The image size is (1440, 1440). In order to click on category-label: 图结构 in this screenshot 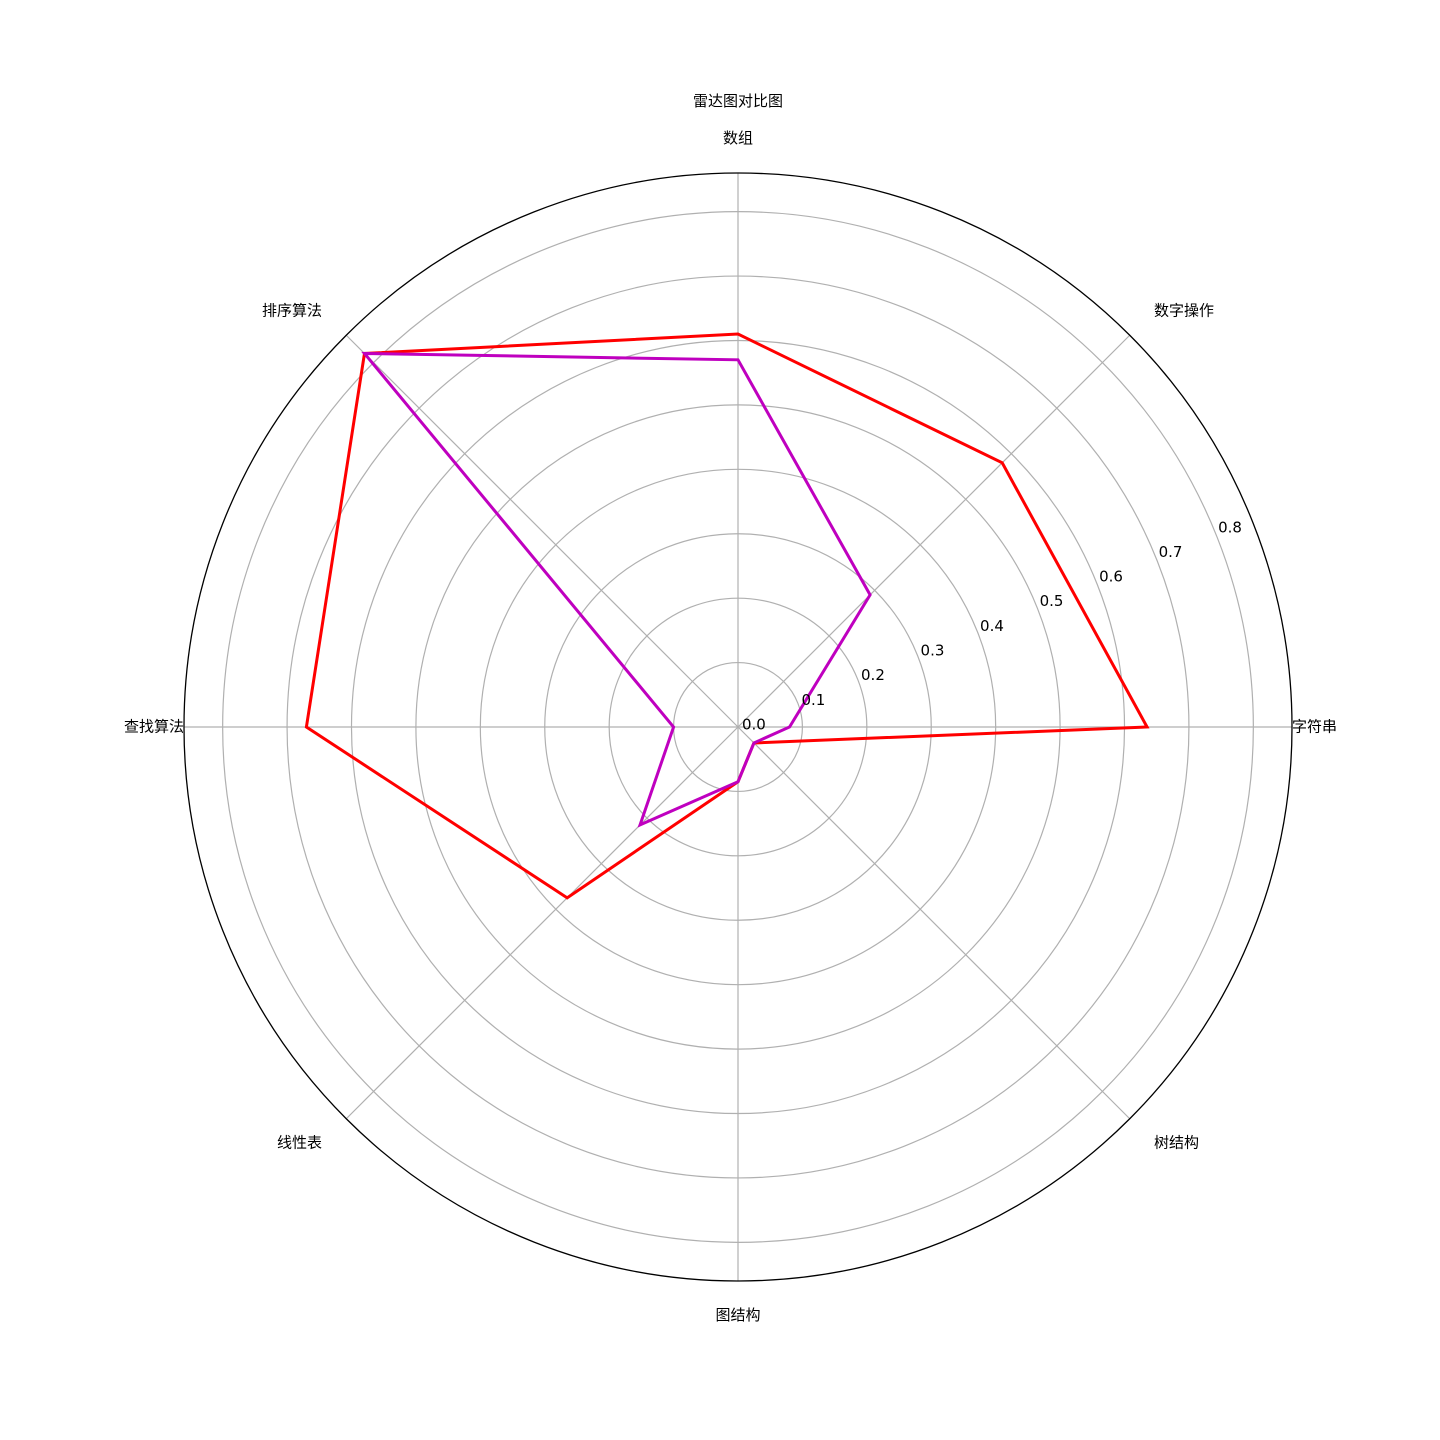, I will do `click(737, 1315)`.